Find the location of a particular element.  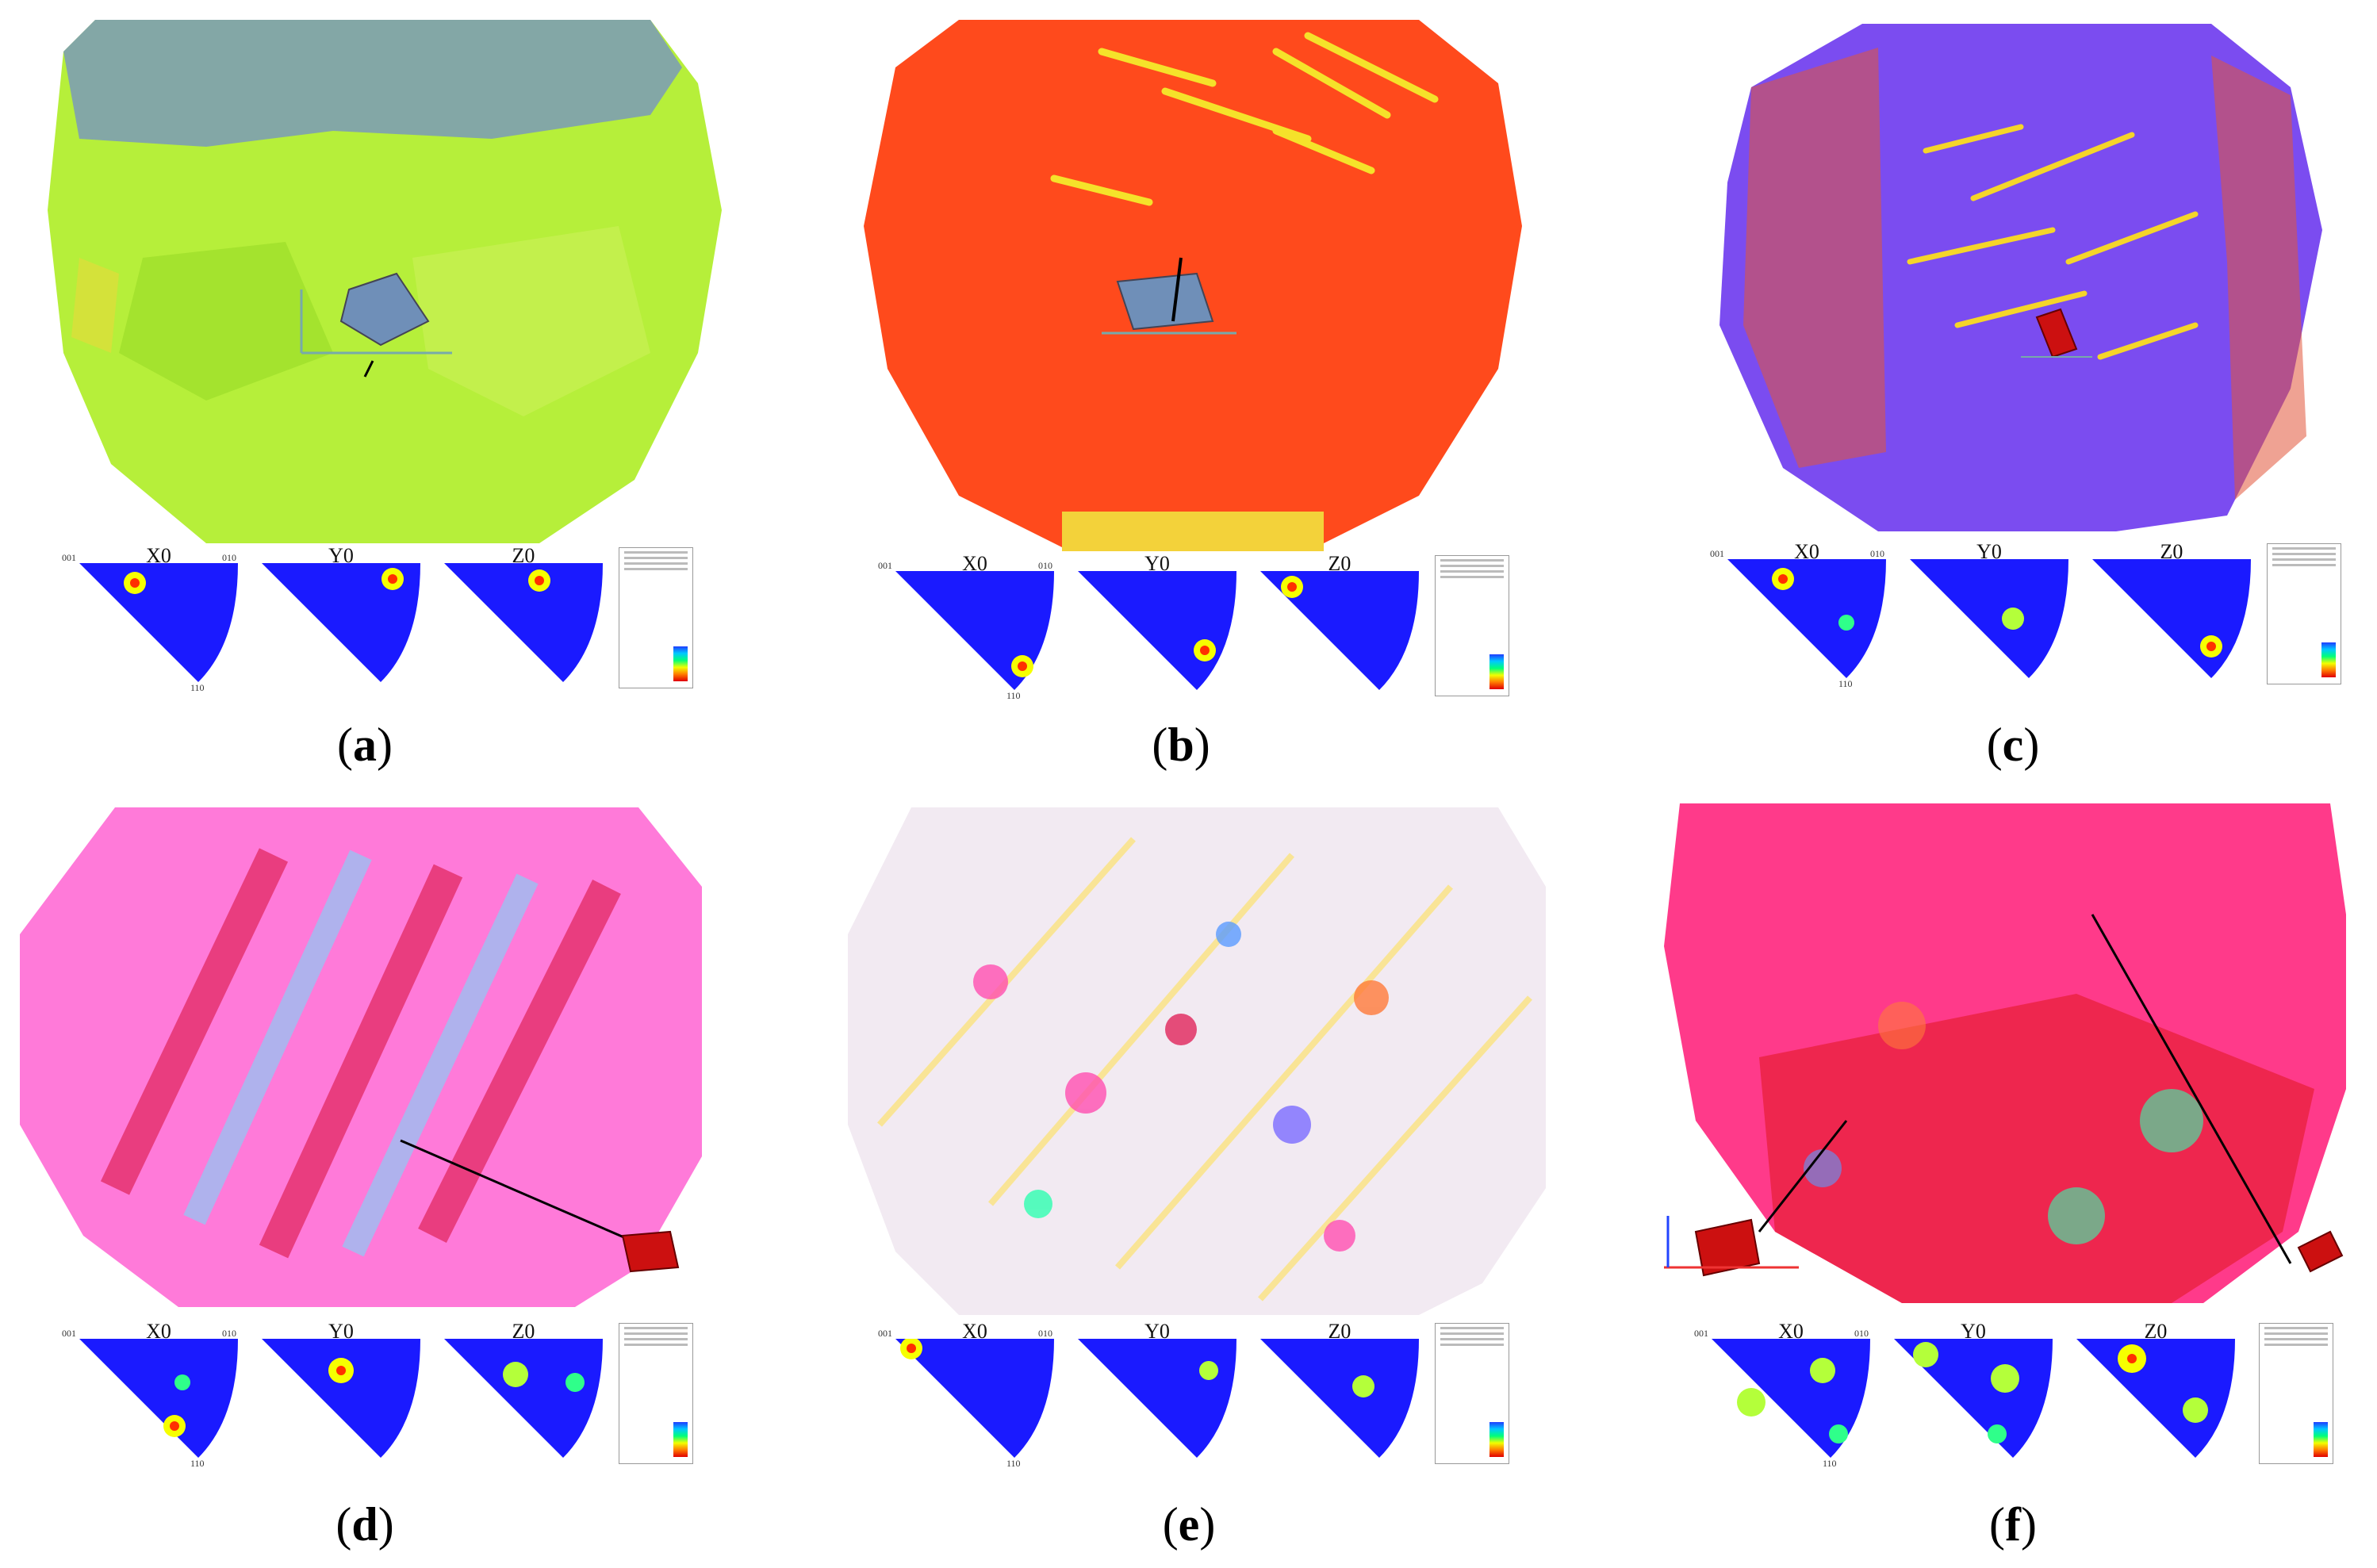

ipf-x0-a: X0 is located at coordinates (158, 613).